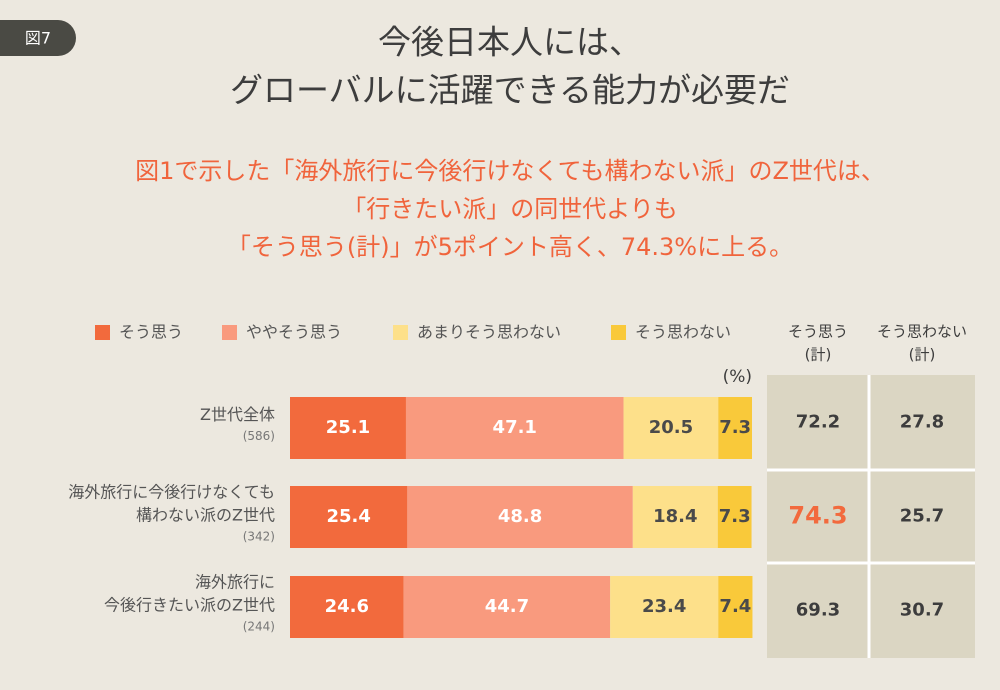  I want to click on value-label: 25.4, so click(348, 516).